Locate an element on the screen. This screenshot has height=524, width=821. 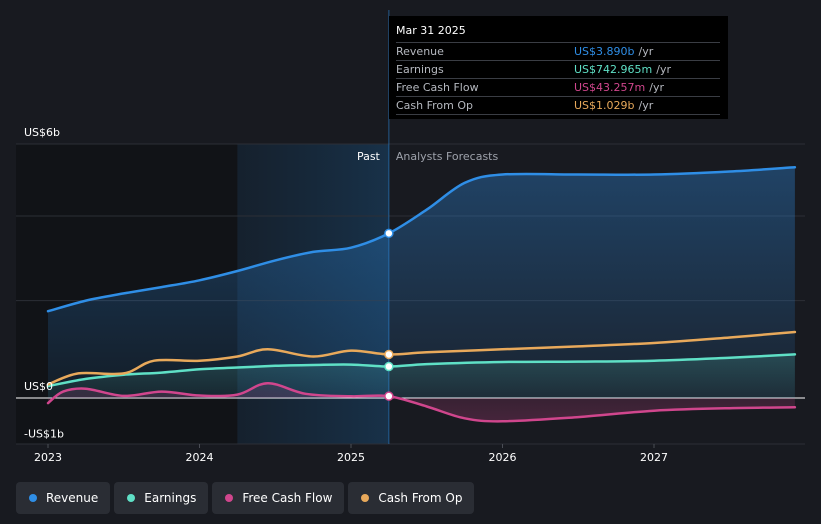
legend-item-free-cash-flow: Free Cash Flow is located at coordinates (278, 498).